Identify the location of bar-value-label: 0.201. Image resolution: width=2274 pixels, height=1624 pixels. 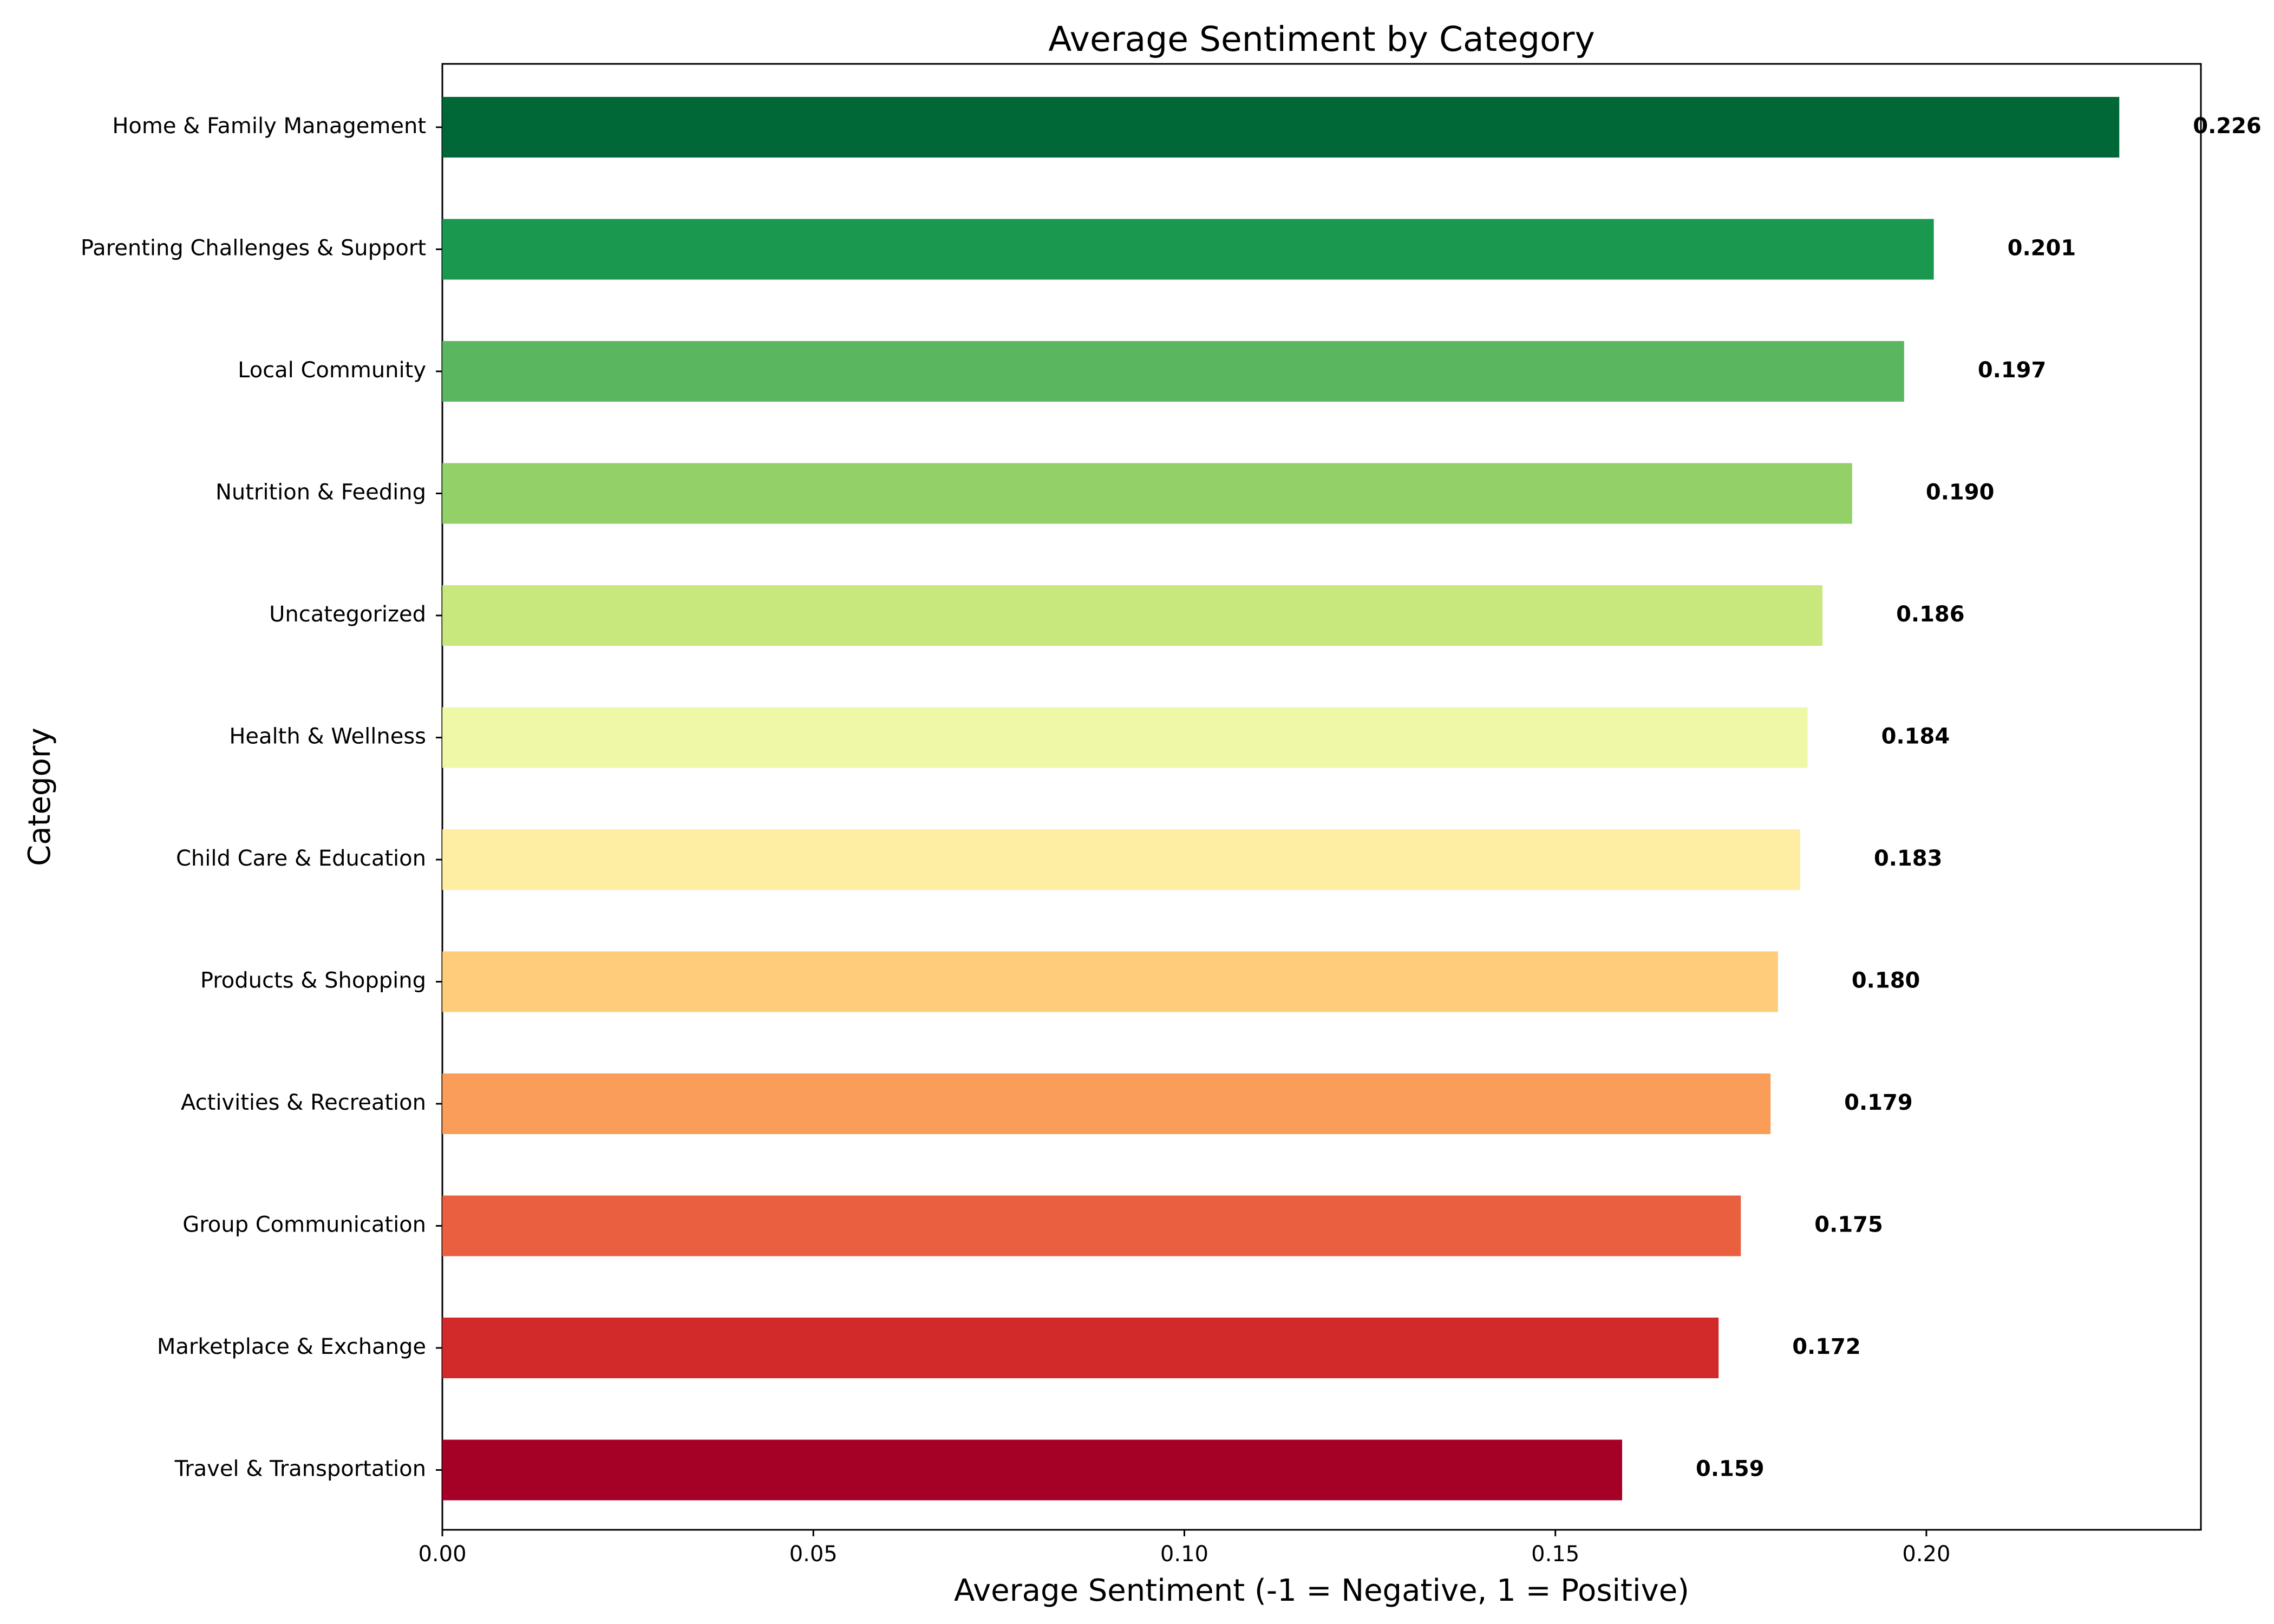
(2042, 248).